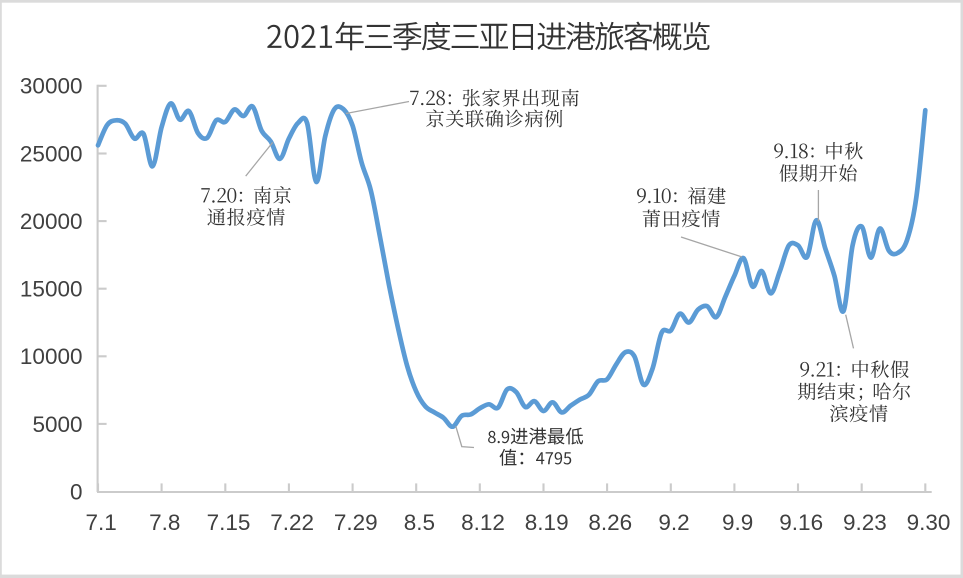 Image resolution: width=963 pixels, height=578 pixels. What do you see at coordinates (51, 221) in the screenshot?
I see `svg-text: 20000` at bounding box center [51, 221].